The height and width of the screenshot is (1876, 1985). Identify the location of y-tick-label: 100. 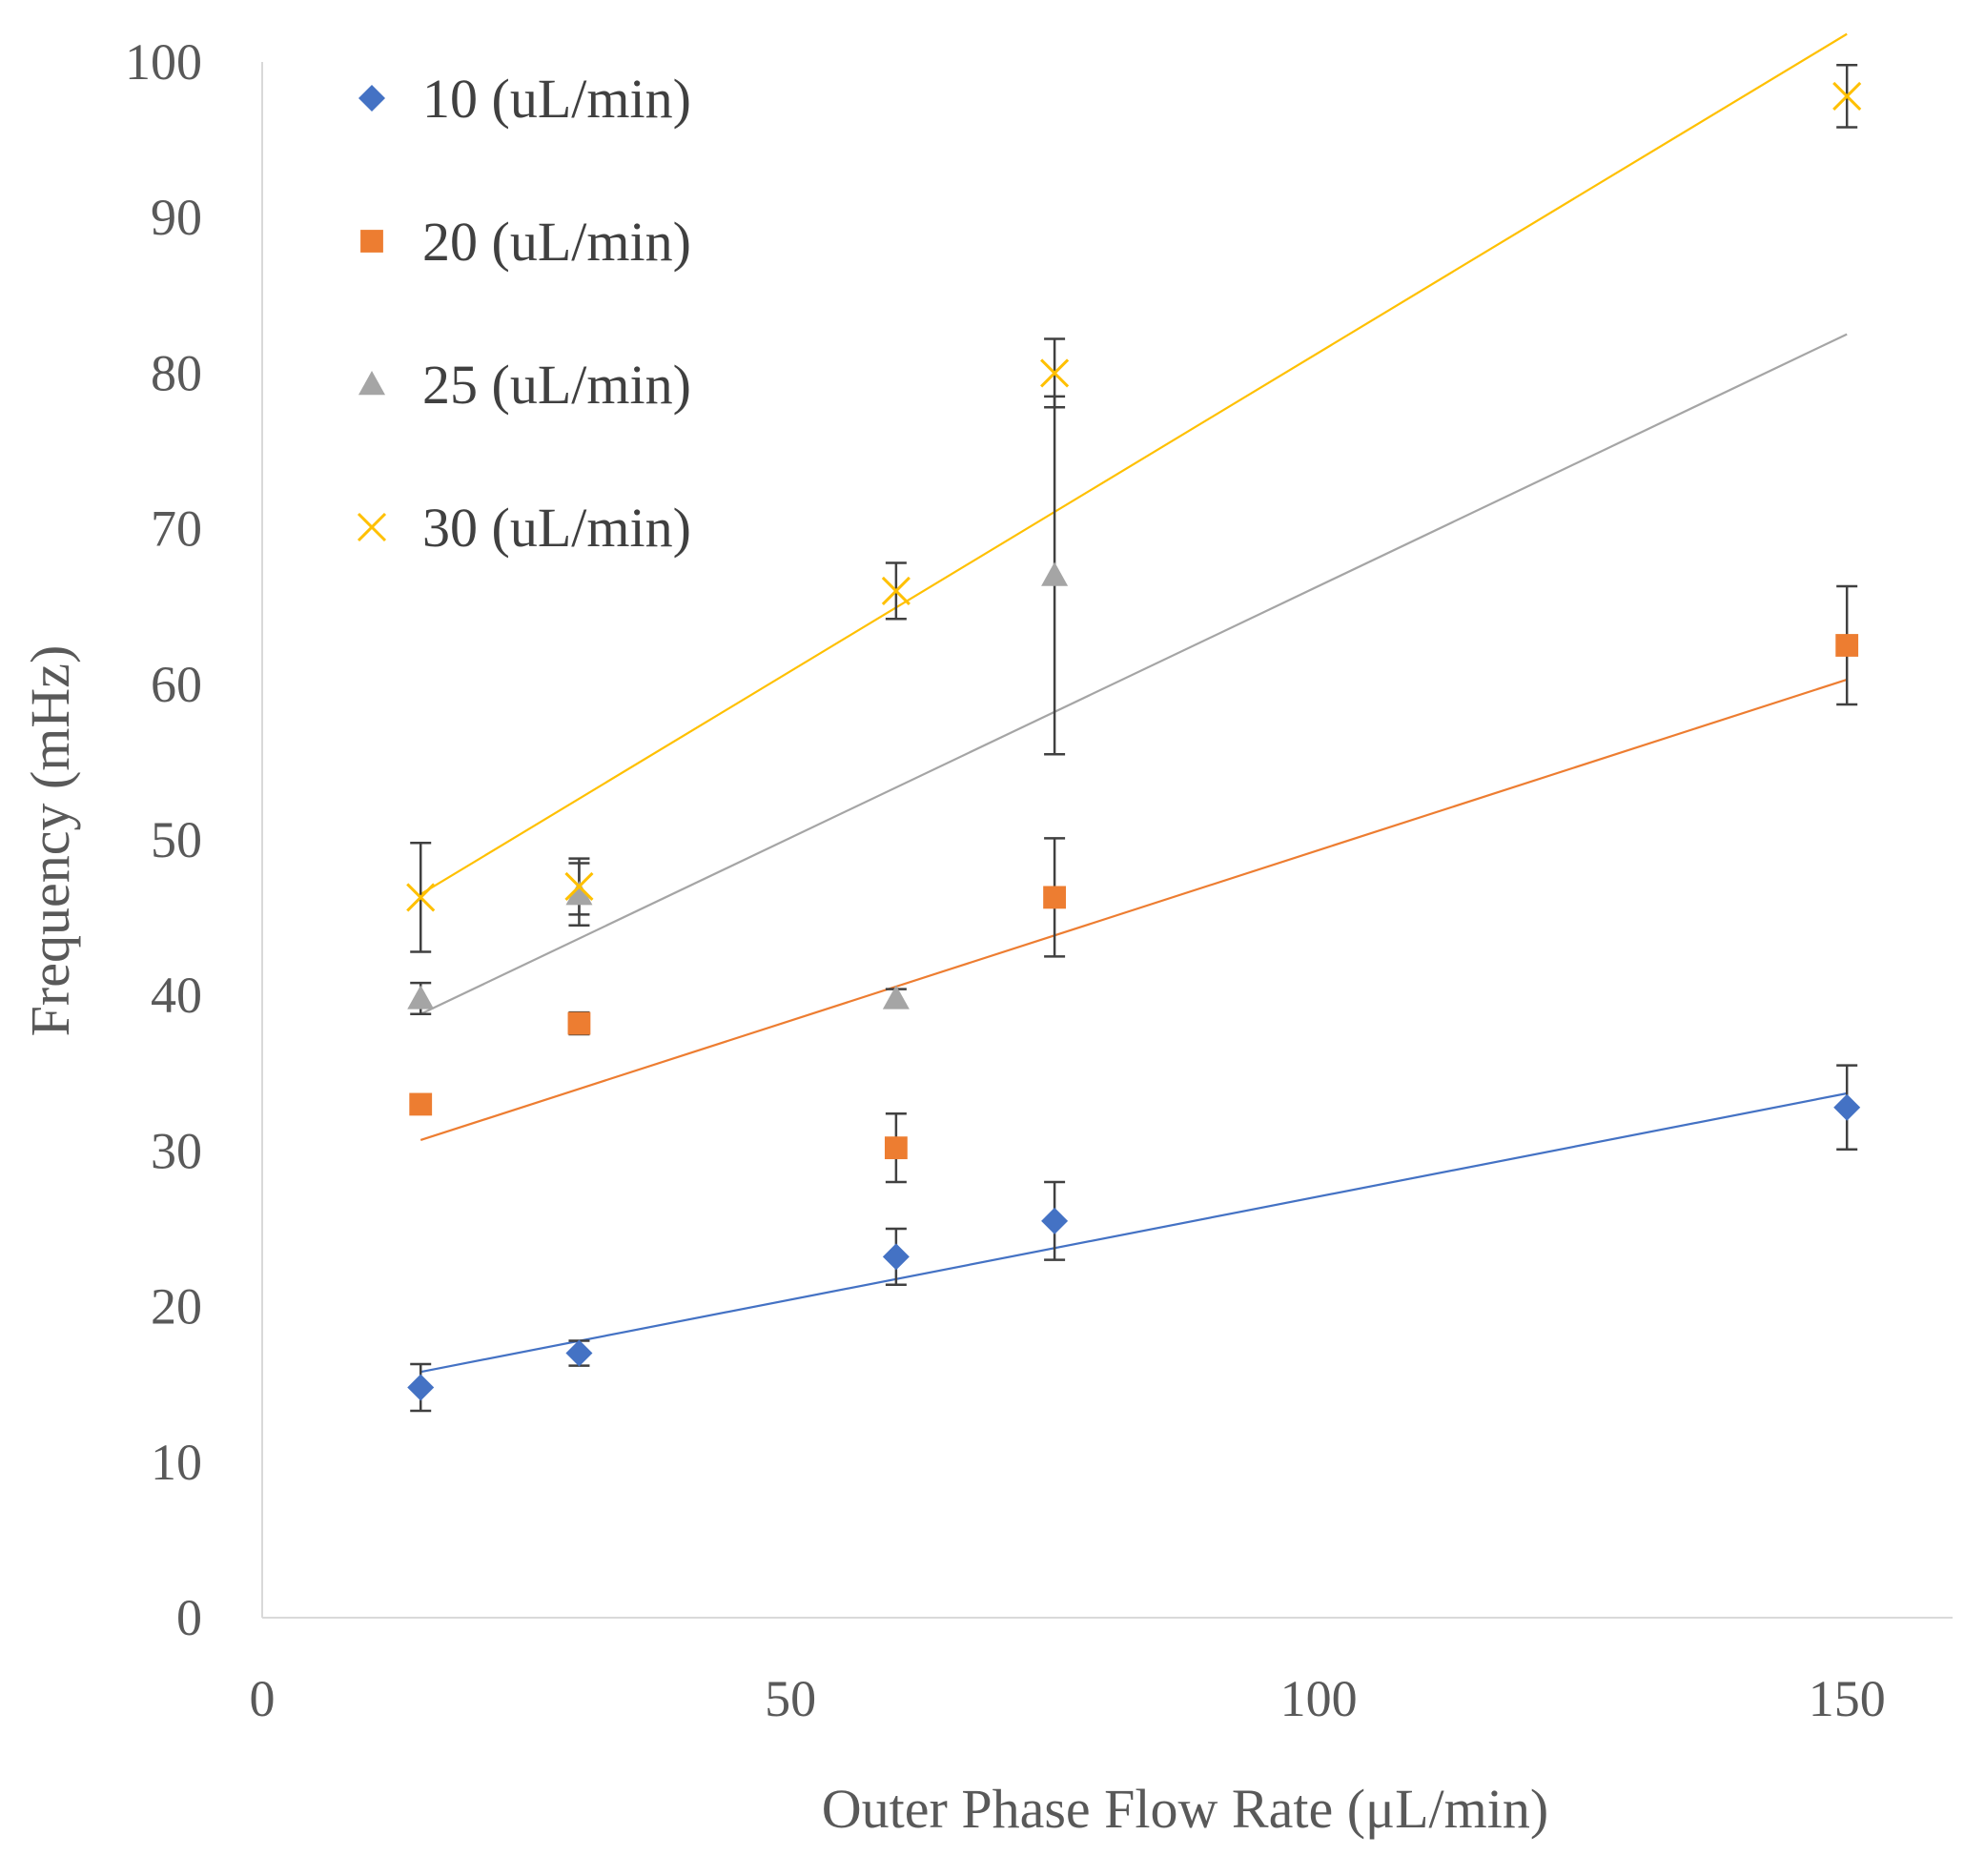
(164, 62).